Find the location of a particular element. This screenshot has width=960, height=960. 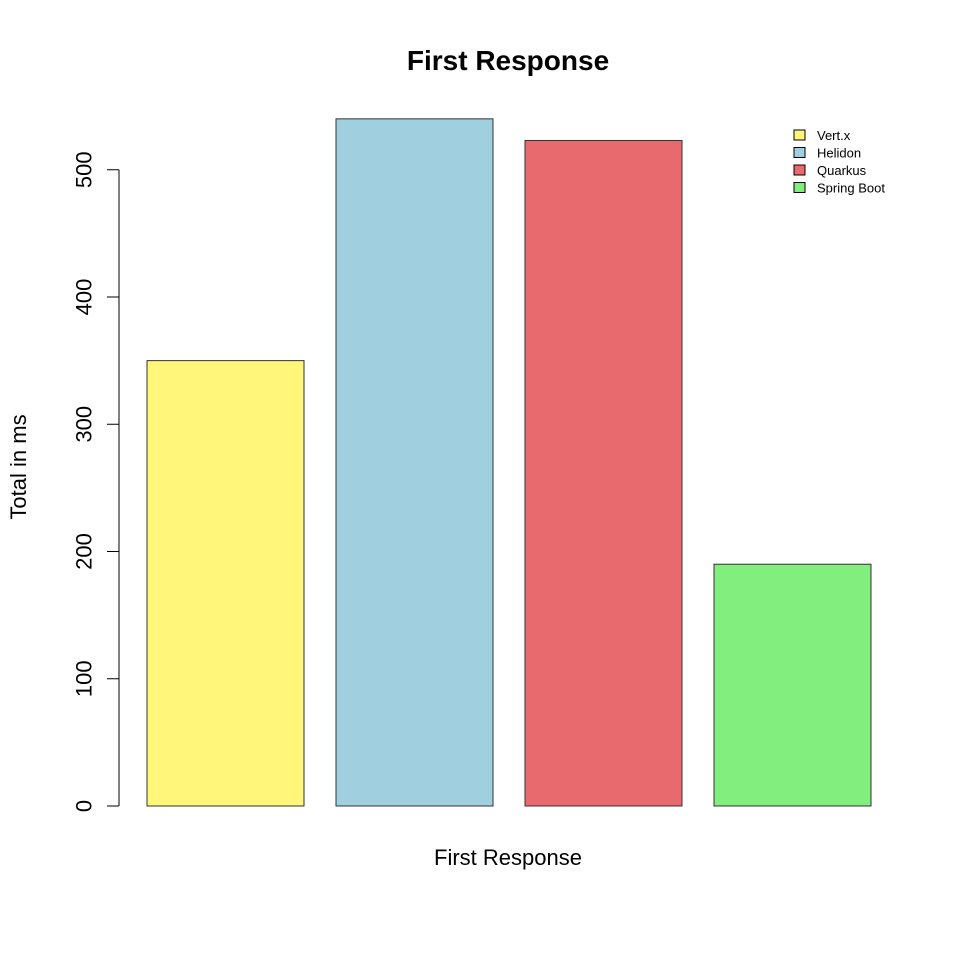

legend-label: Spring Boot is located at coordinates (851, 188).